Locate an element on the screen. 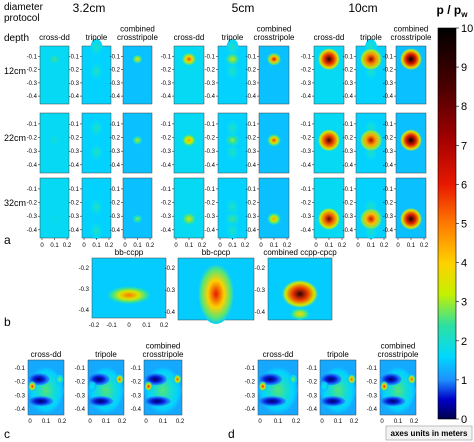  sidelobe-b-r2-c4 is located at coordinates (232, 230).